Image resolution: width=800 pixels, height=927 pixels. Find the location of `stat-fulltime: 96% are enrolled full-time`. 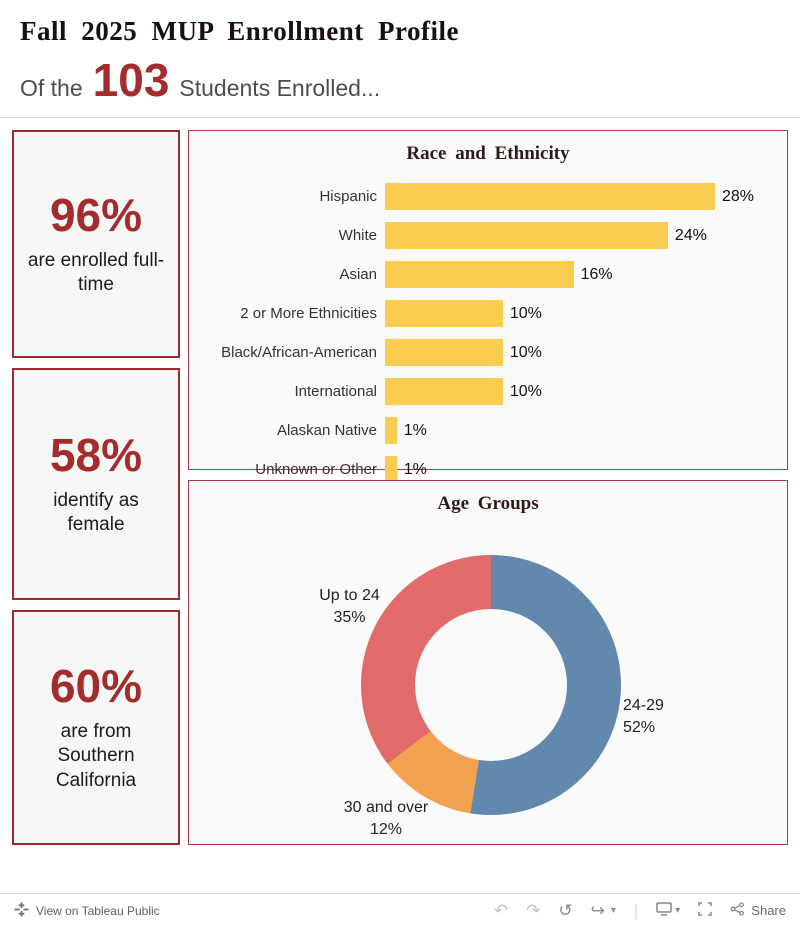

stat-fulltime: 96% are enrolled full-time is located at coordinates (96, 244).